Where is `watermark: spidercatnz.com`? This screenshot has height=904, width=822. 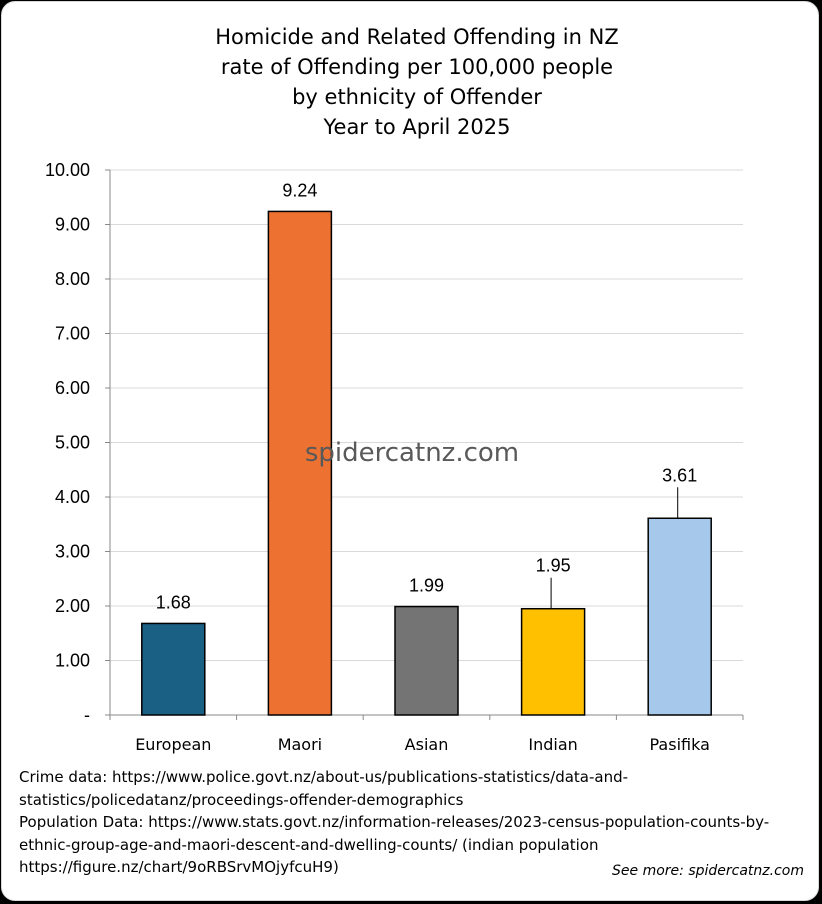 watermark: spidercatnz.com is located at coordinates (412, 453).